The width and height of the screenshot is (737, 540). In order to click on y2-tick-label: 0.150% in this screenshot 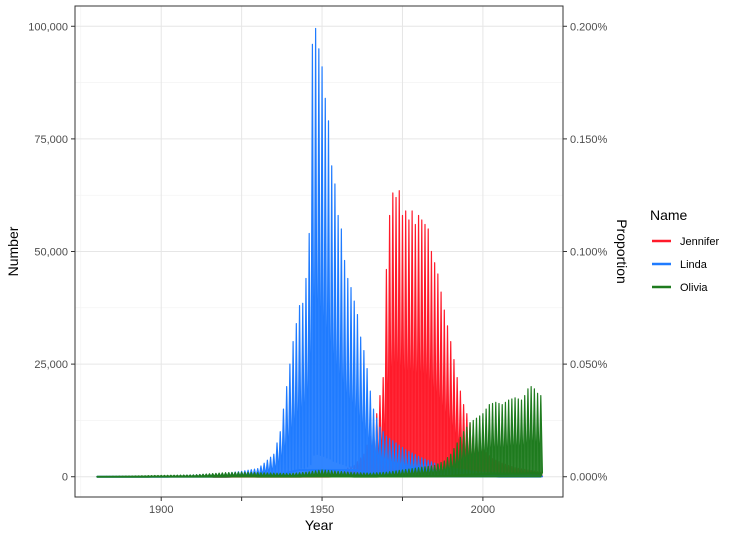, I will do `click(589, 140)`.